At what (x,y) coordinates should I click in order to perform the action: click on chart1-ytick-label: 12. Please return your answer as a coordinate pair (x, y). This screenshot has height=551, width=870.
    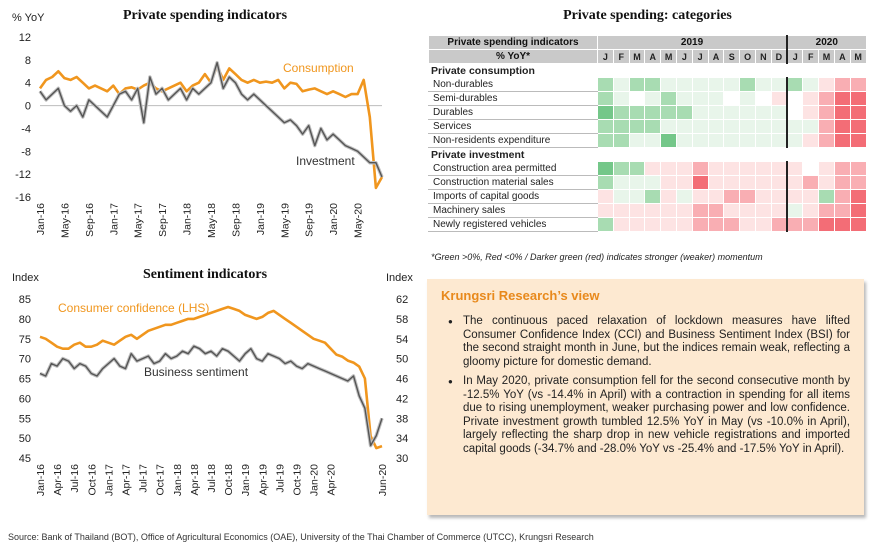
    Looking at the image, I should click on (25, 38).